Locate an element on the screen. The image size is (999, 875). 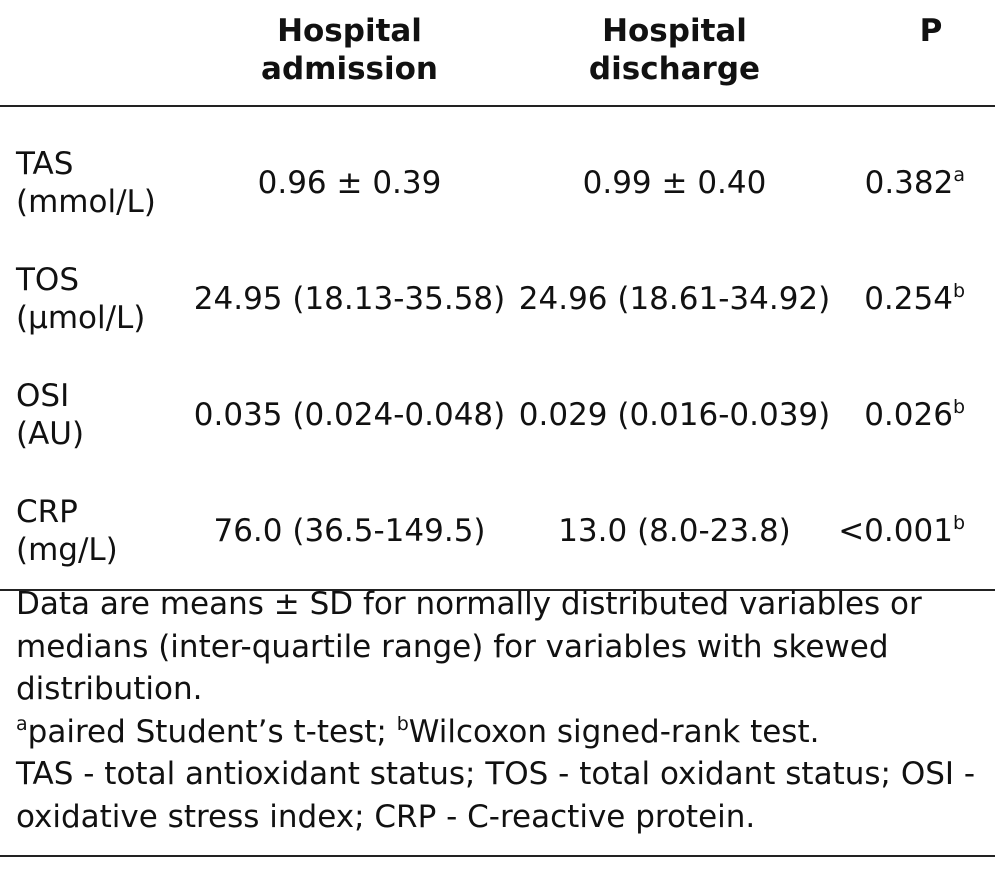
row-label: CRP (mg/L) is located at coordinates (94, 532).